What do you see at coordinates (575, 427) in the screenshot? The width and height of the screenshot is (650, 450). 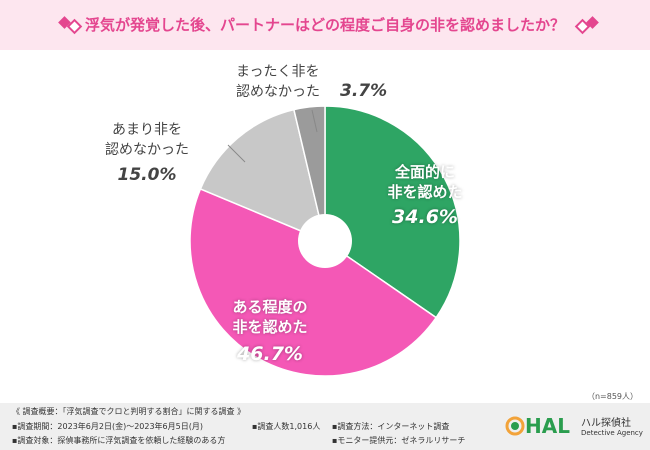 I see `hal-logo: HAL ハル探偵社 Detective Agency` at bounding box center [575, 427].